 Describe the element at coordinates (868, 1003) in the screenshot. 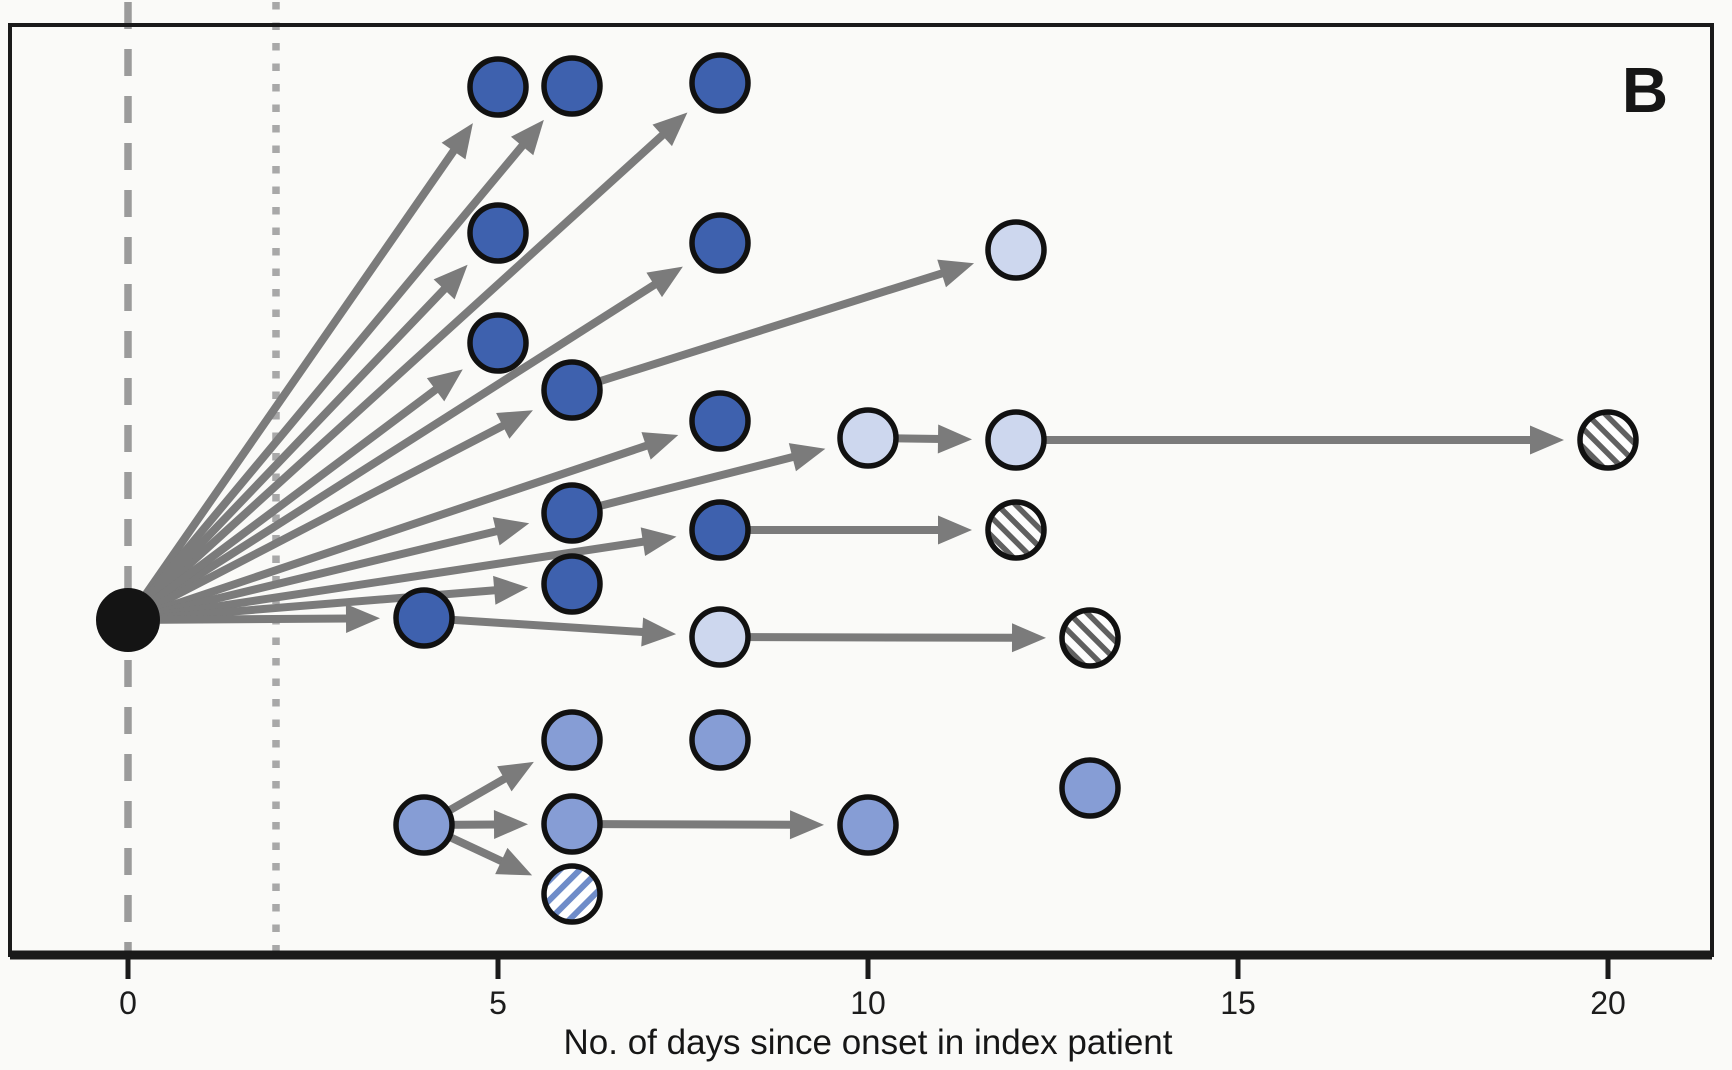

I see `x-axis-tick-label: 10` at that location.